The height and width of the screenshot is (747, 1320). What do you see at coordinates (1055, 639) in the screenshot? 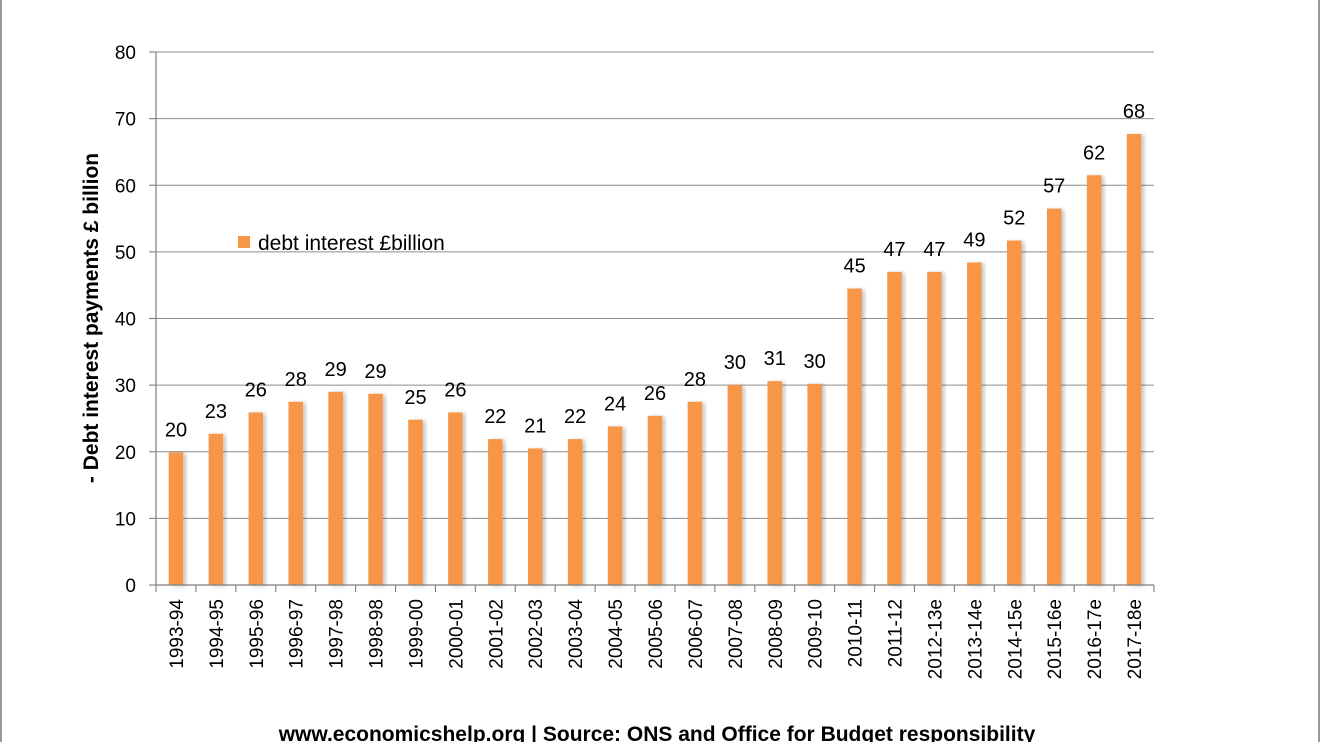
I see `x-tick-label: 2015-16e` at bounding box center [1055, 639].